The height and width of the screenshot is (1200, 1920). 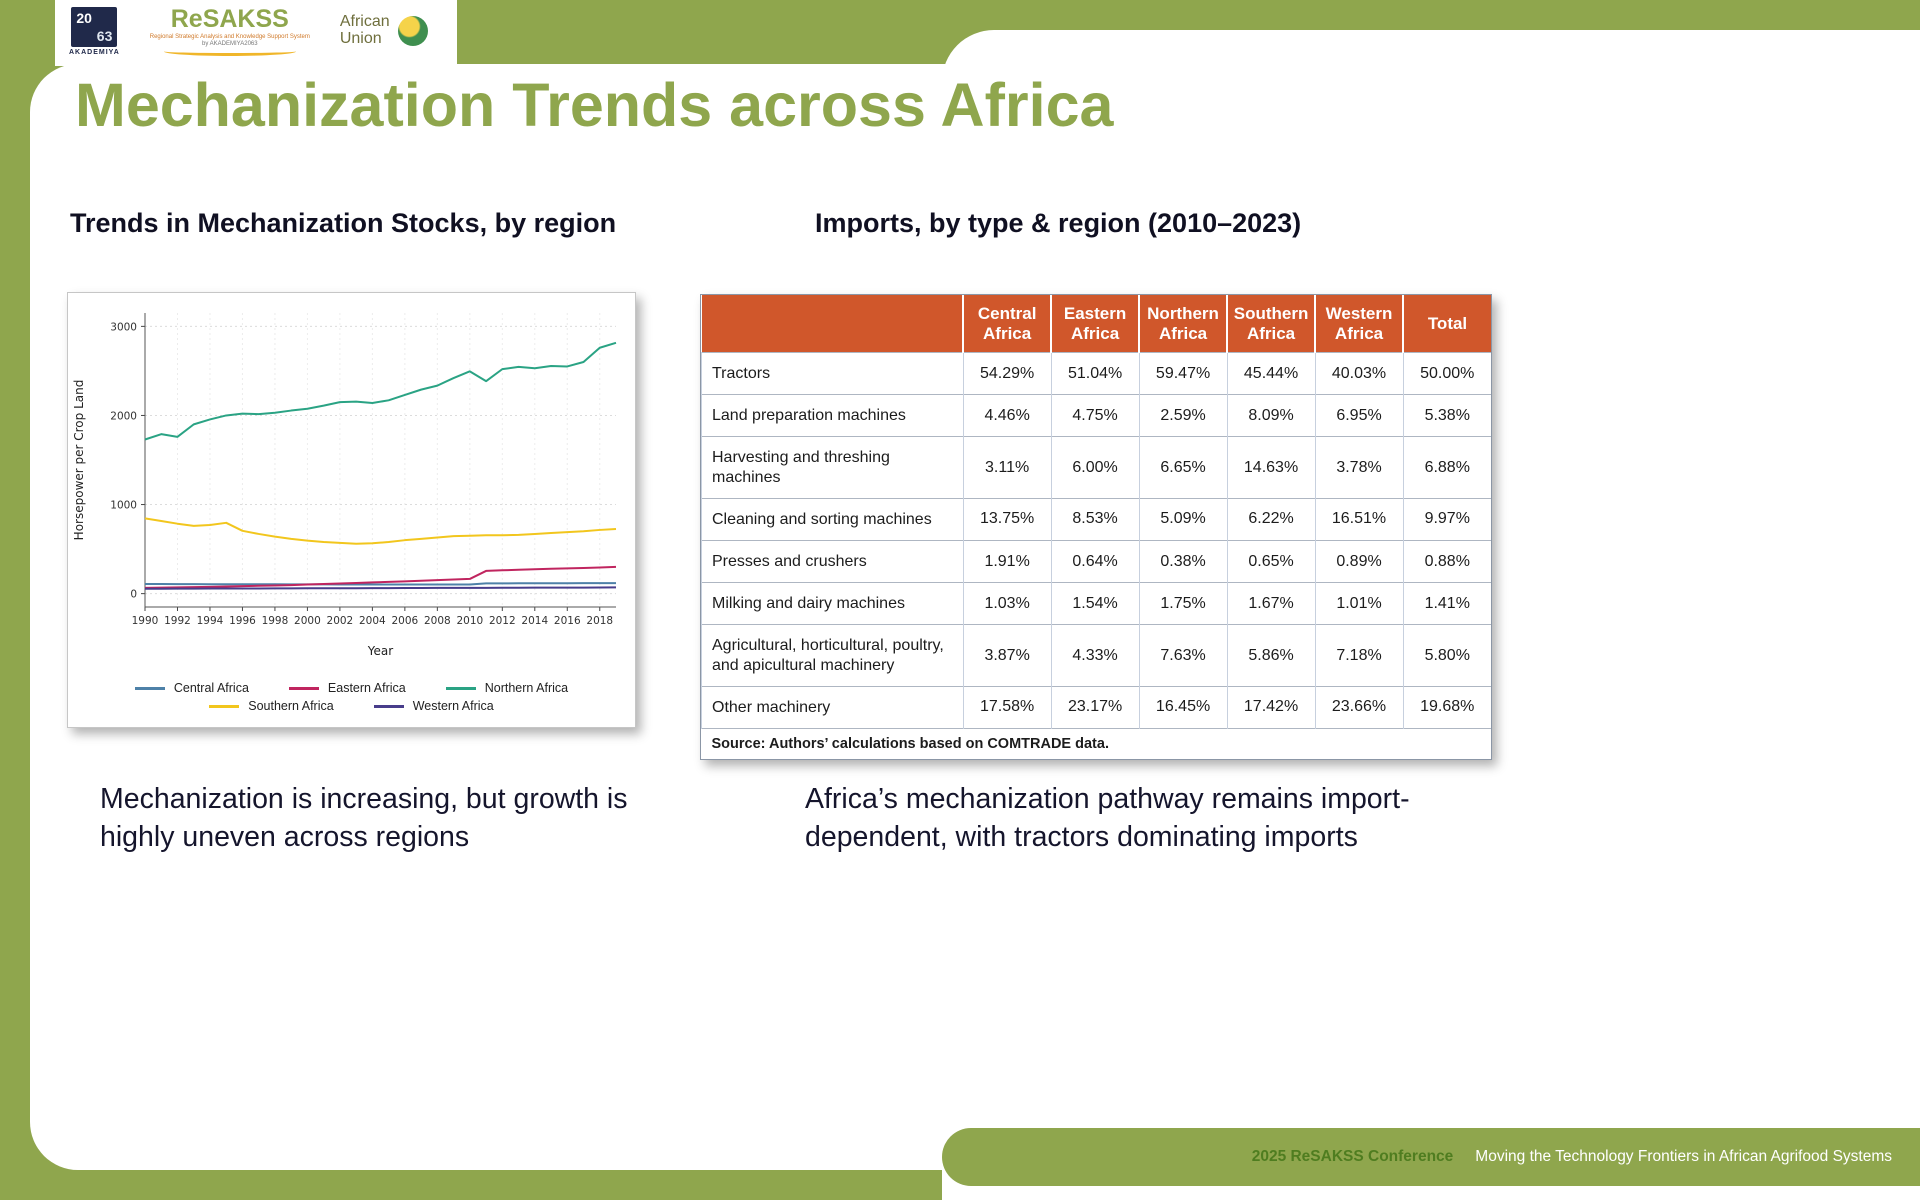 I want to click on table-cell: 13.75%, so click(x=1007, y=519).